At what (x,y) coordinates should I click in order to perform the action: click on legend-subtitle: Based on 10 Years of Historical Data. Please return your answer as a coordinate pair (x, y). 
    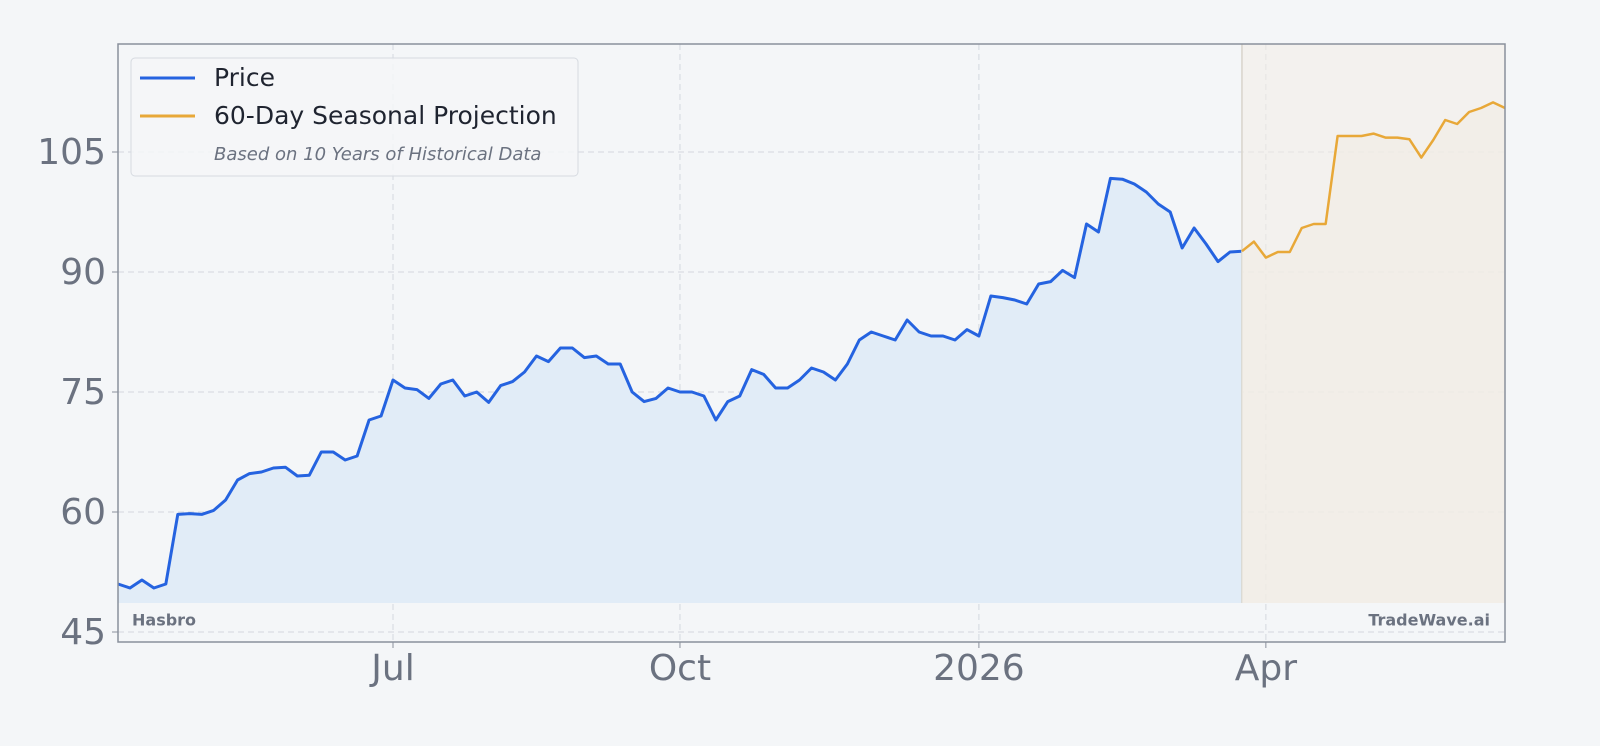
    Looking at the image, I should click on (377, 154).